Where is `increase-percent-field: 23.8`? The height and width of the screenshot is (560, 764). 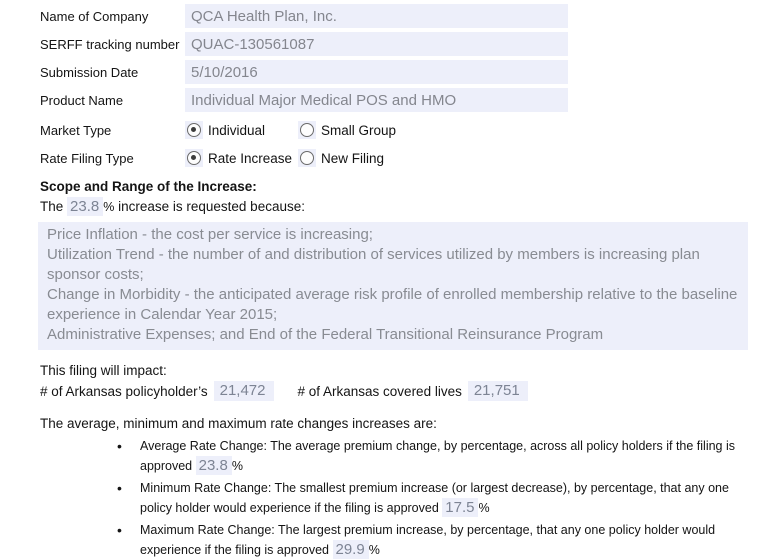
increase-percent-field: 23.8 is located at coordinates (85, 206).